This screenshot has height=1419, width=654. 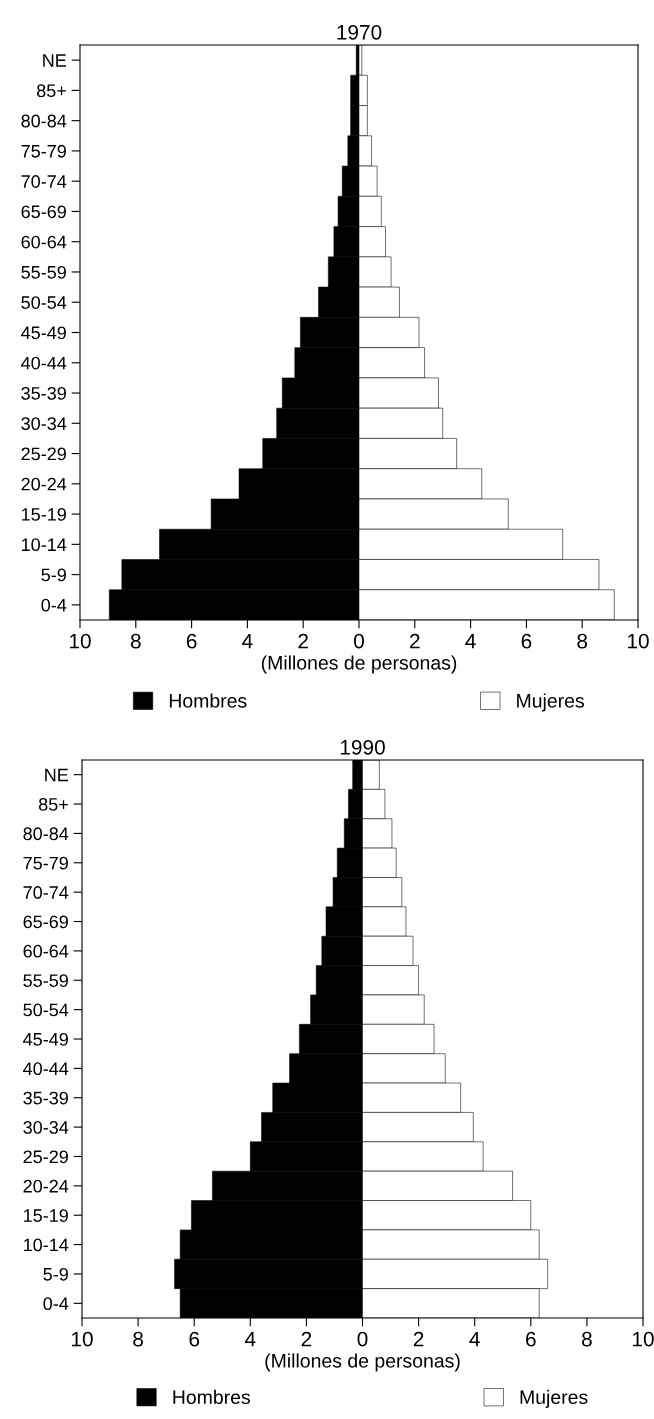 What do you see at coordinates (362, 747) in the screenshot?
I see `chart-title: 1990` at bounding box center [362, 747].